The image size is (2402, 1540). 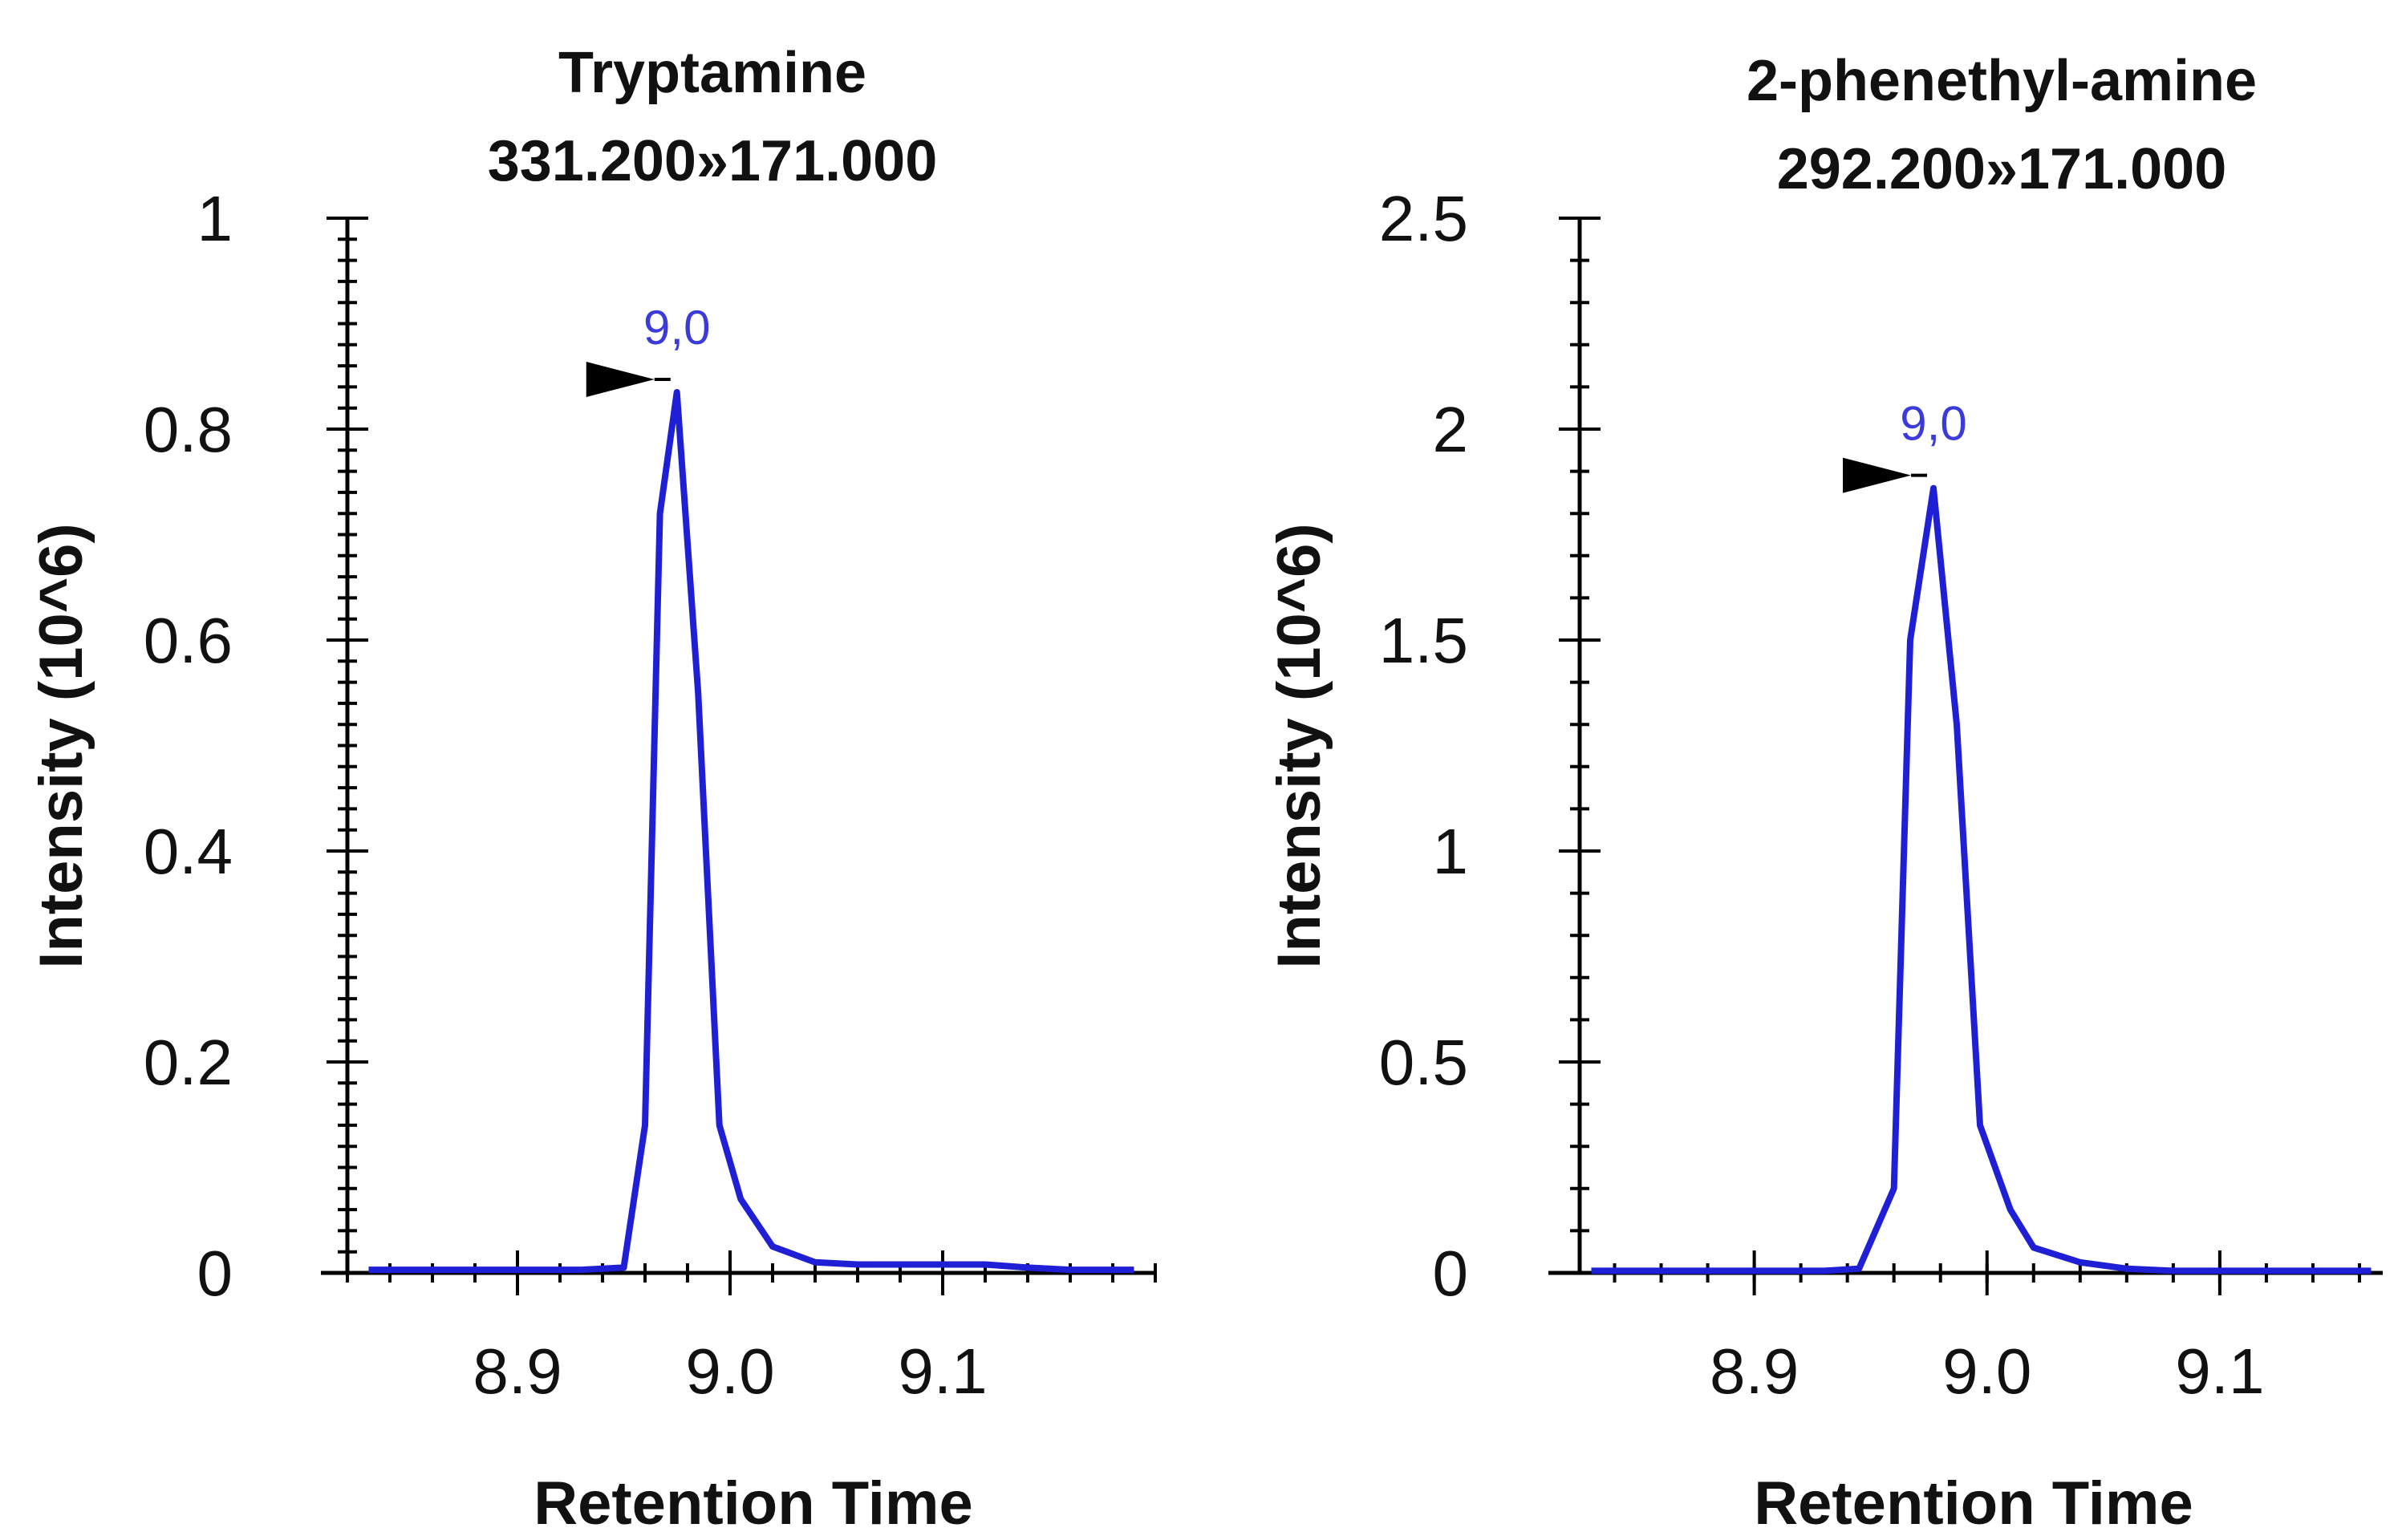 I want to click on chart-subtitle: 331.200»171.000, so click(x=713, y=161).